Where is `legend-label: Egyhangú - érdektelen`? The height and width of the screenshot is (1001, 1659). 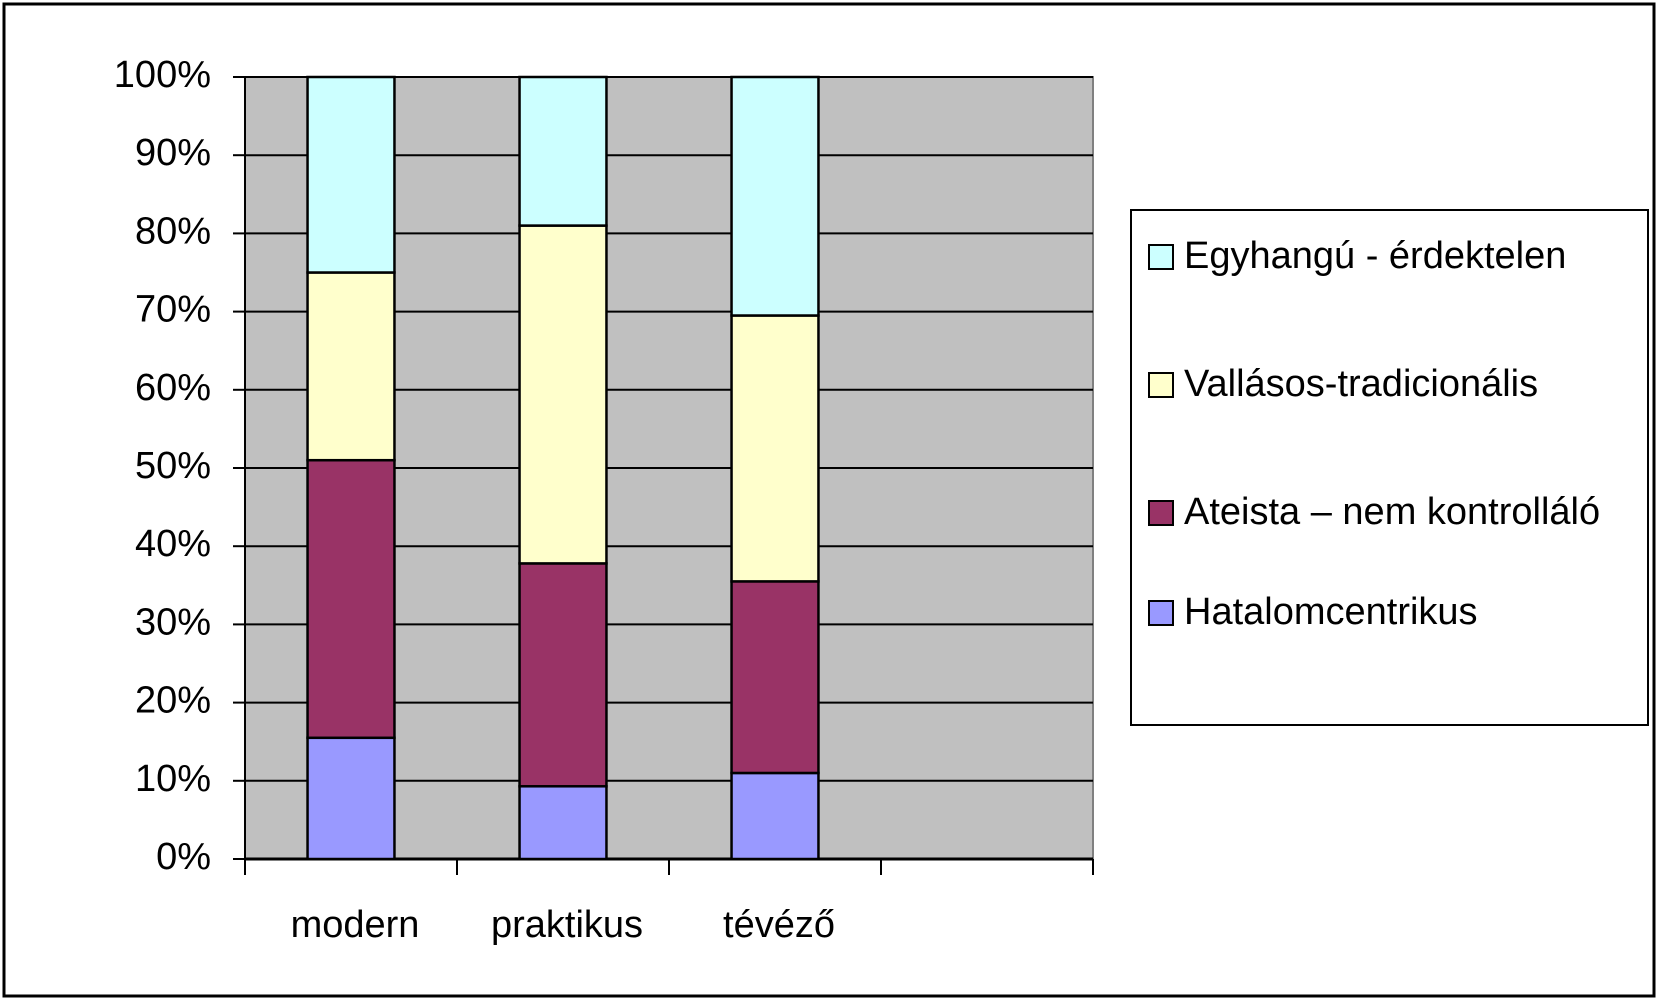
legend-label: Egyhangú - érdektelen is located at coordinates (1375, 256).